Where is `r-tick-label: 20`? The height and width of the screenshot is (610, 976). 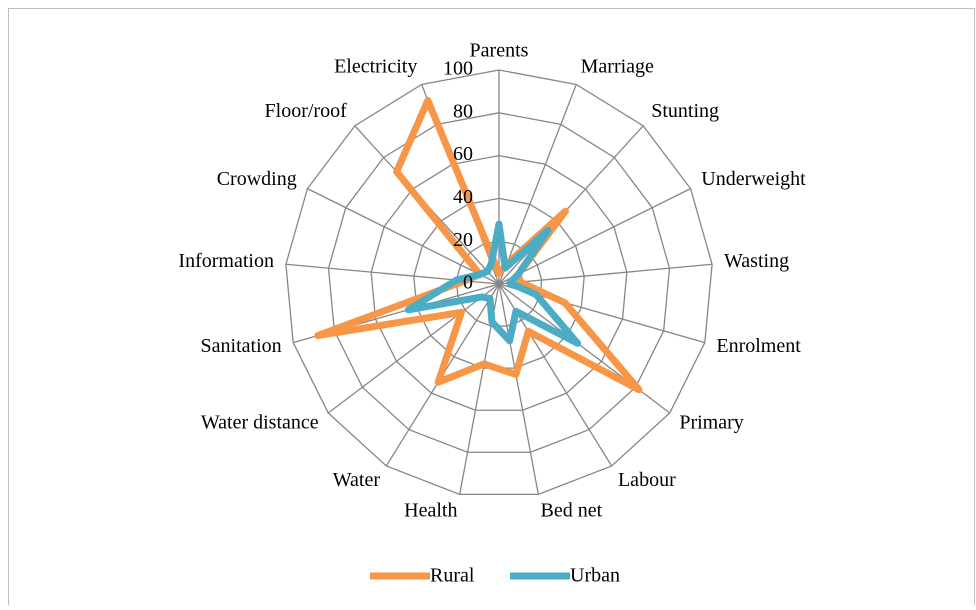
r-tick-label: 20 is located at coordinates (463, 240).